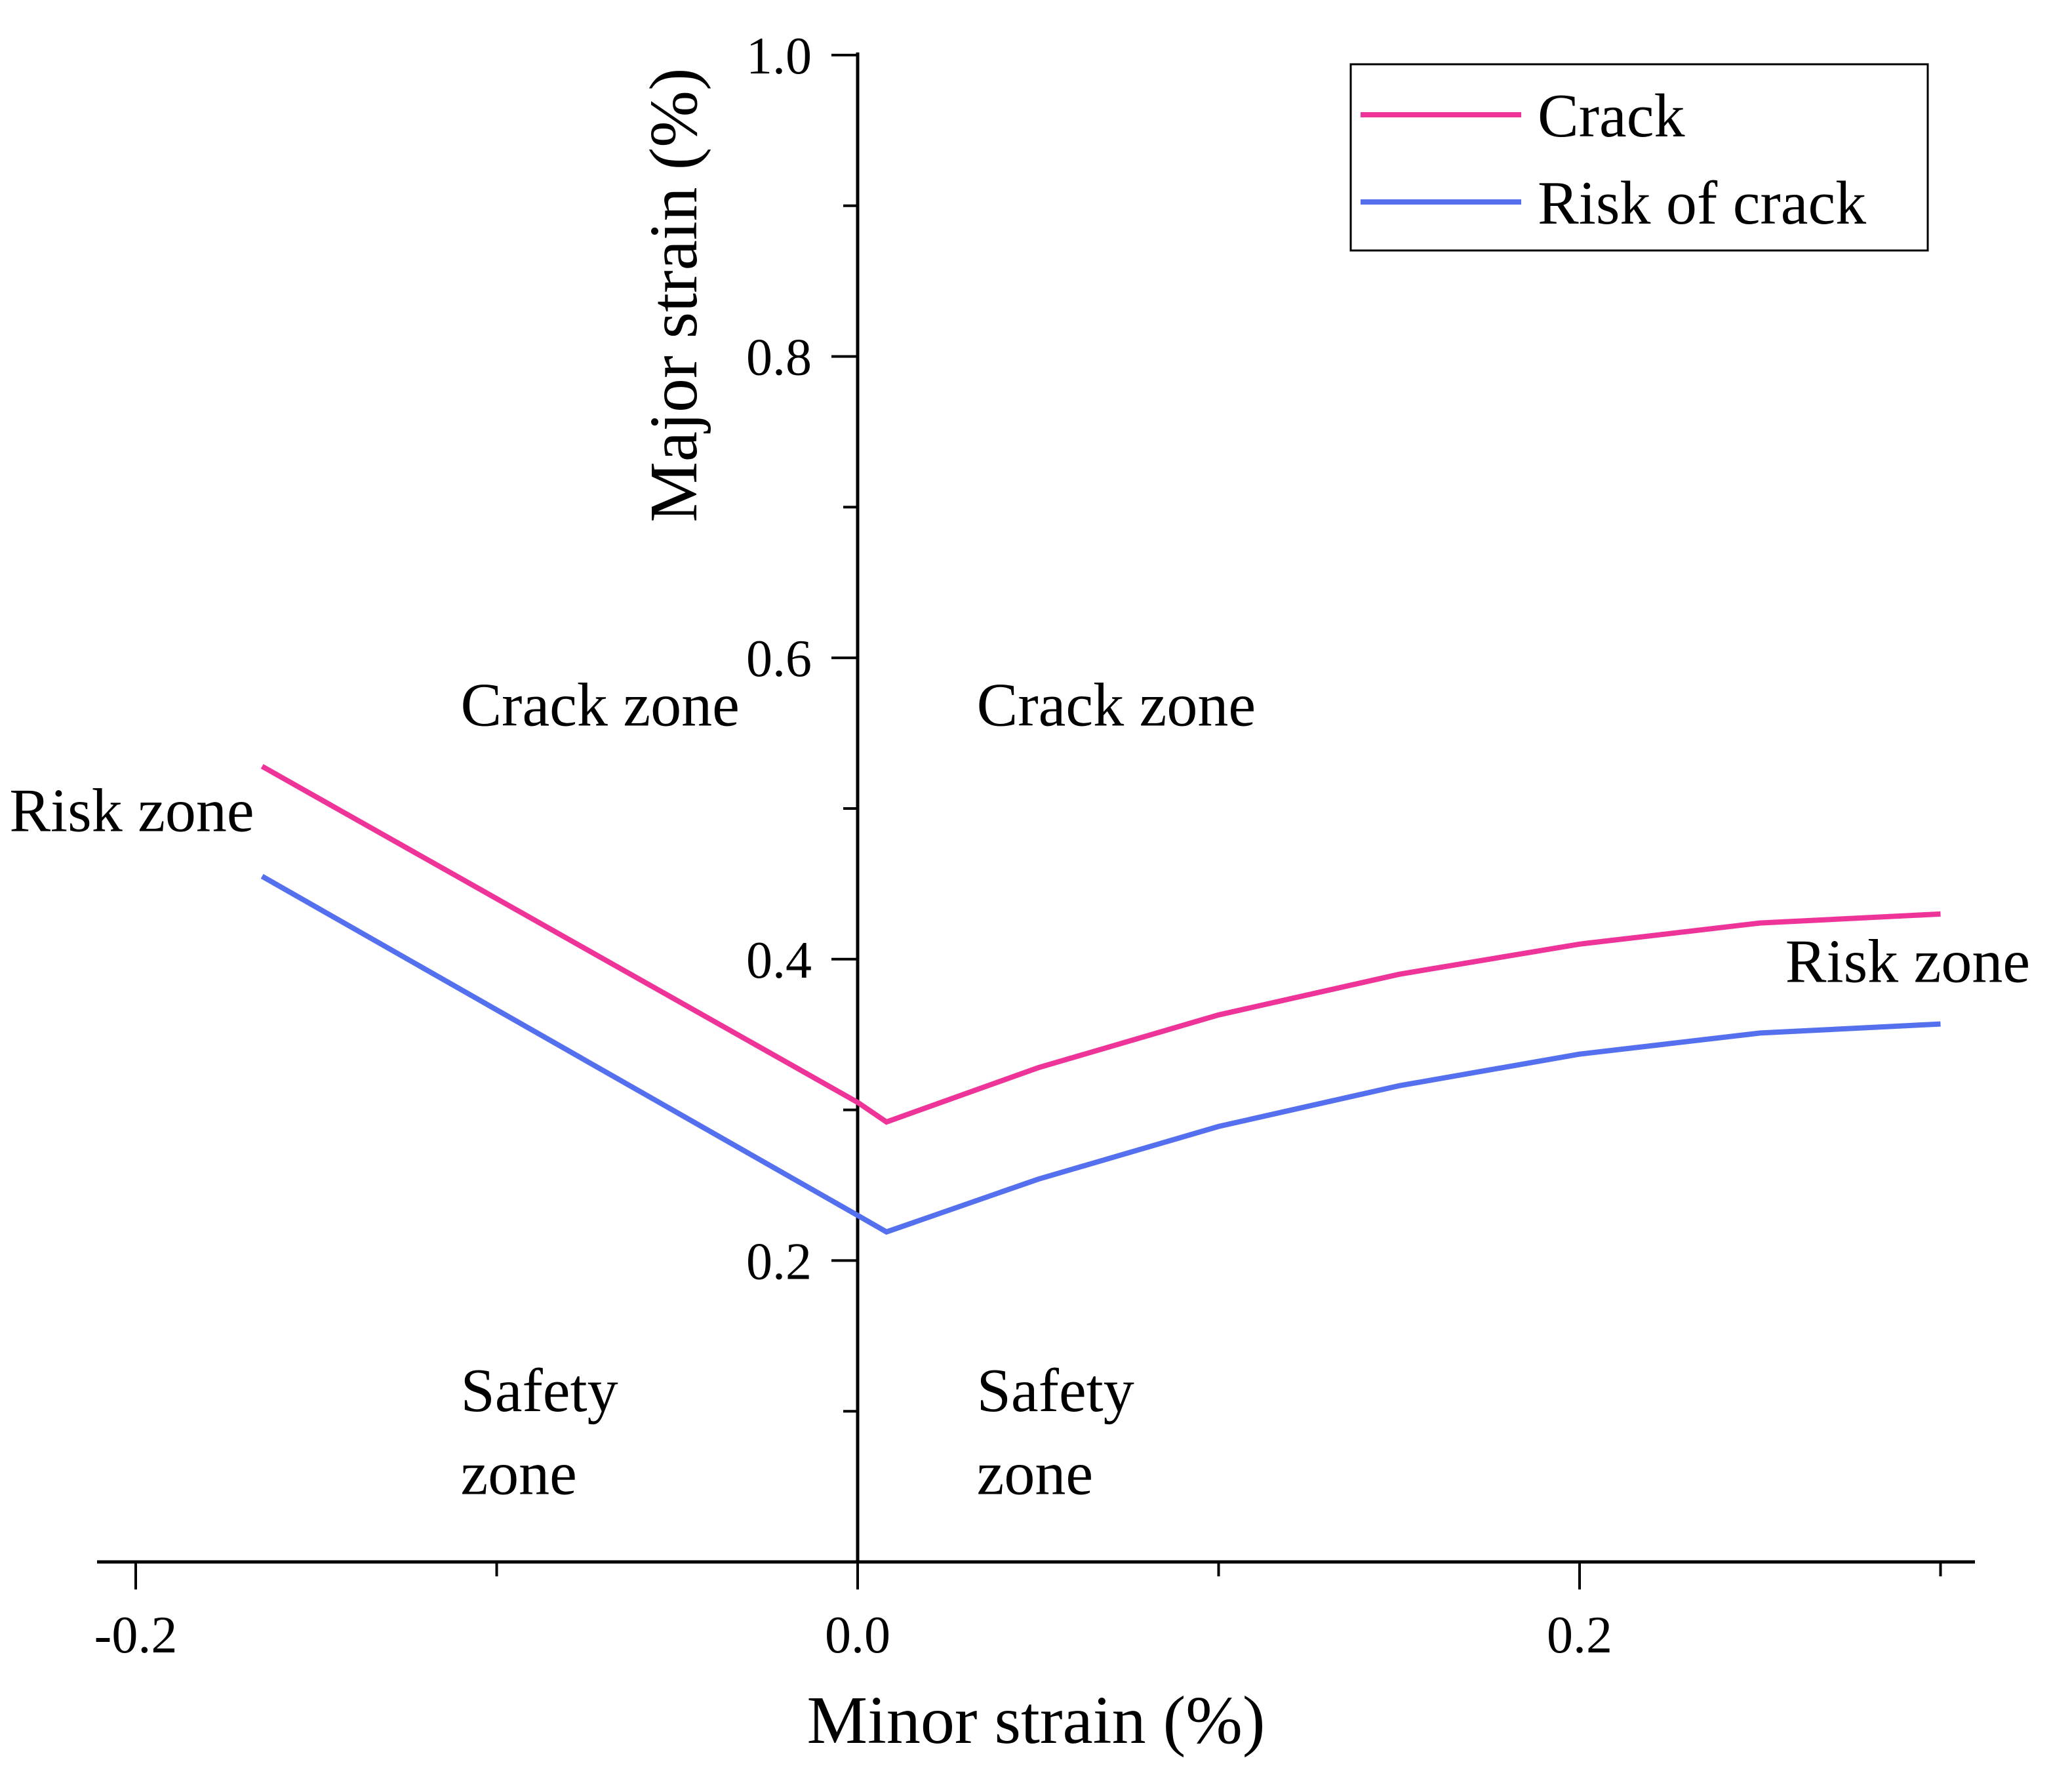  Describe the element at coordinates (136, 1635) in the screenshot. I see `x-tick-label: -0.2` at that location.